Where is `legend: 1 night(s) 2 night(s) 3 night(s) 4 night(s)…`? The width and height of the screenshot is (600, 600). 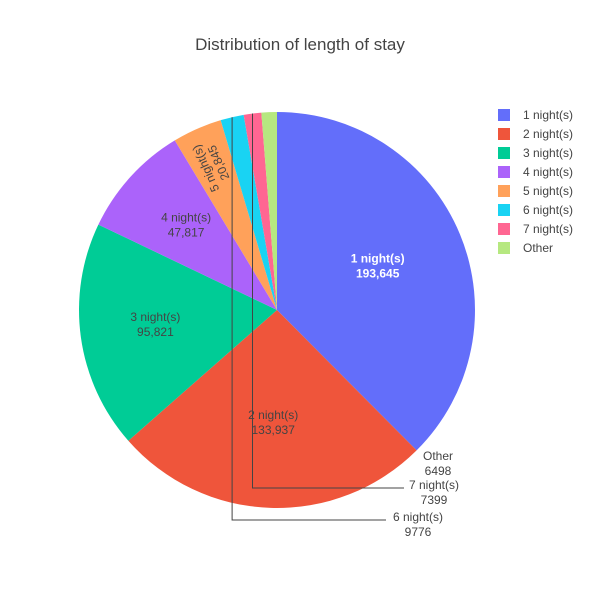
legend: 1 night(s) 2 night(s) 3 night(s) 4 night(s)… is located at coordinates (535, 181).